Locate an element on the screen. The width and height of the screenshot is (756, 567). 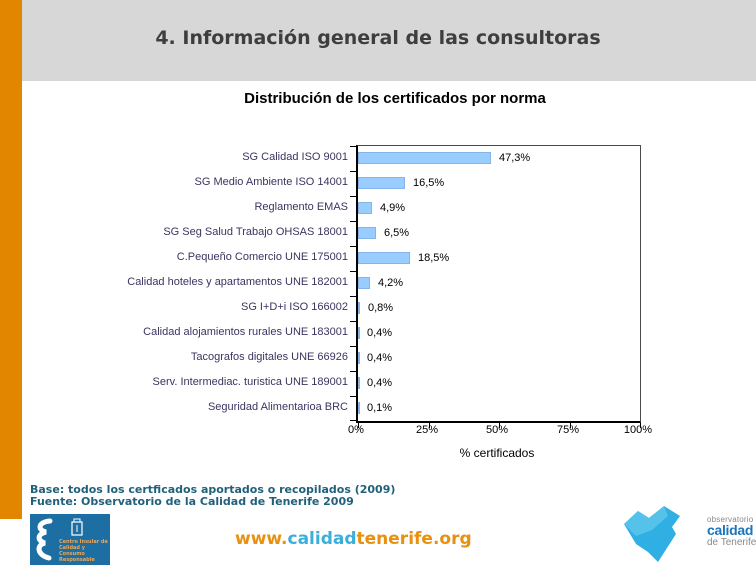
tenerife-island-icon is located at coordinates (652, 534).